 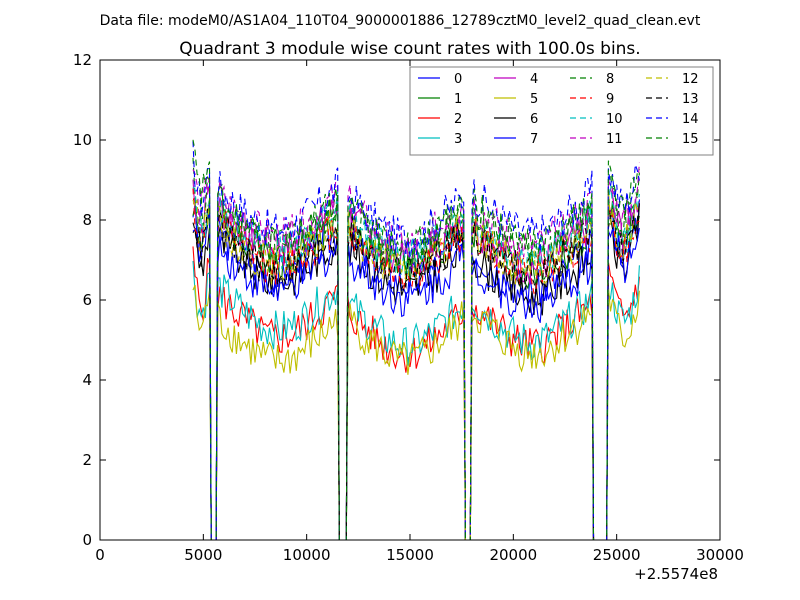 I want to click on legend-label-7: 7, so click(x=534, y=139).